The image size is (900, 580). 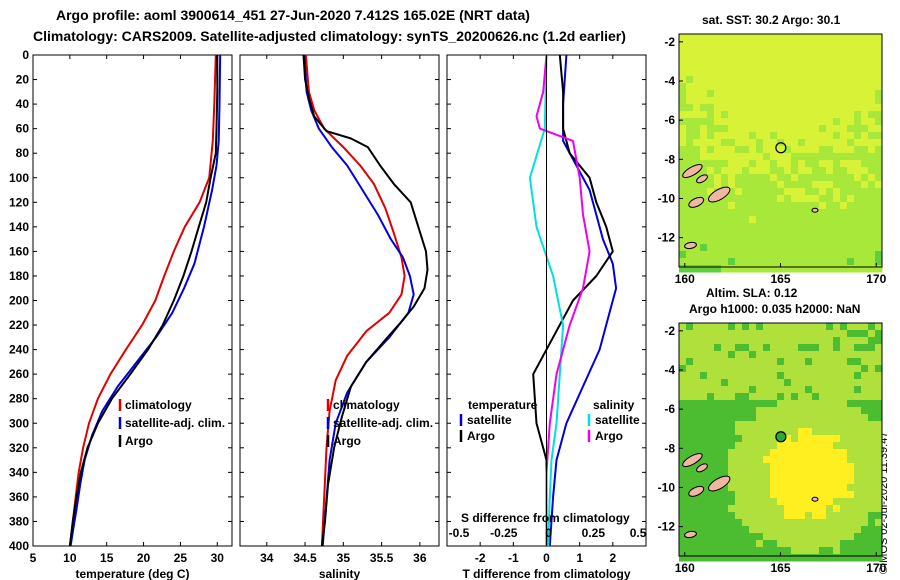 I want to click on map-island, so click(x=690, y=245).